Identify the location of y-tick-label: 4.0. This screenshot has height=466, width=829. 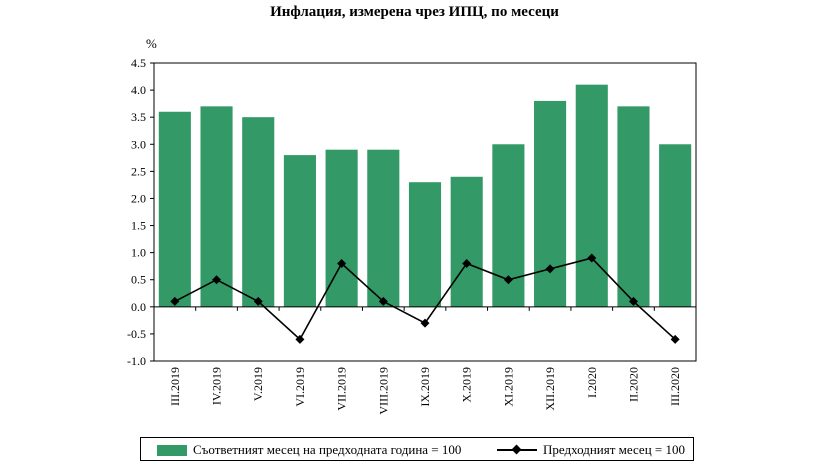
(138, 90).